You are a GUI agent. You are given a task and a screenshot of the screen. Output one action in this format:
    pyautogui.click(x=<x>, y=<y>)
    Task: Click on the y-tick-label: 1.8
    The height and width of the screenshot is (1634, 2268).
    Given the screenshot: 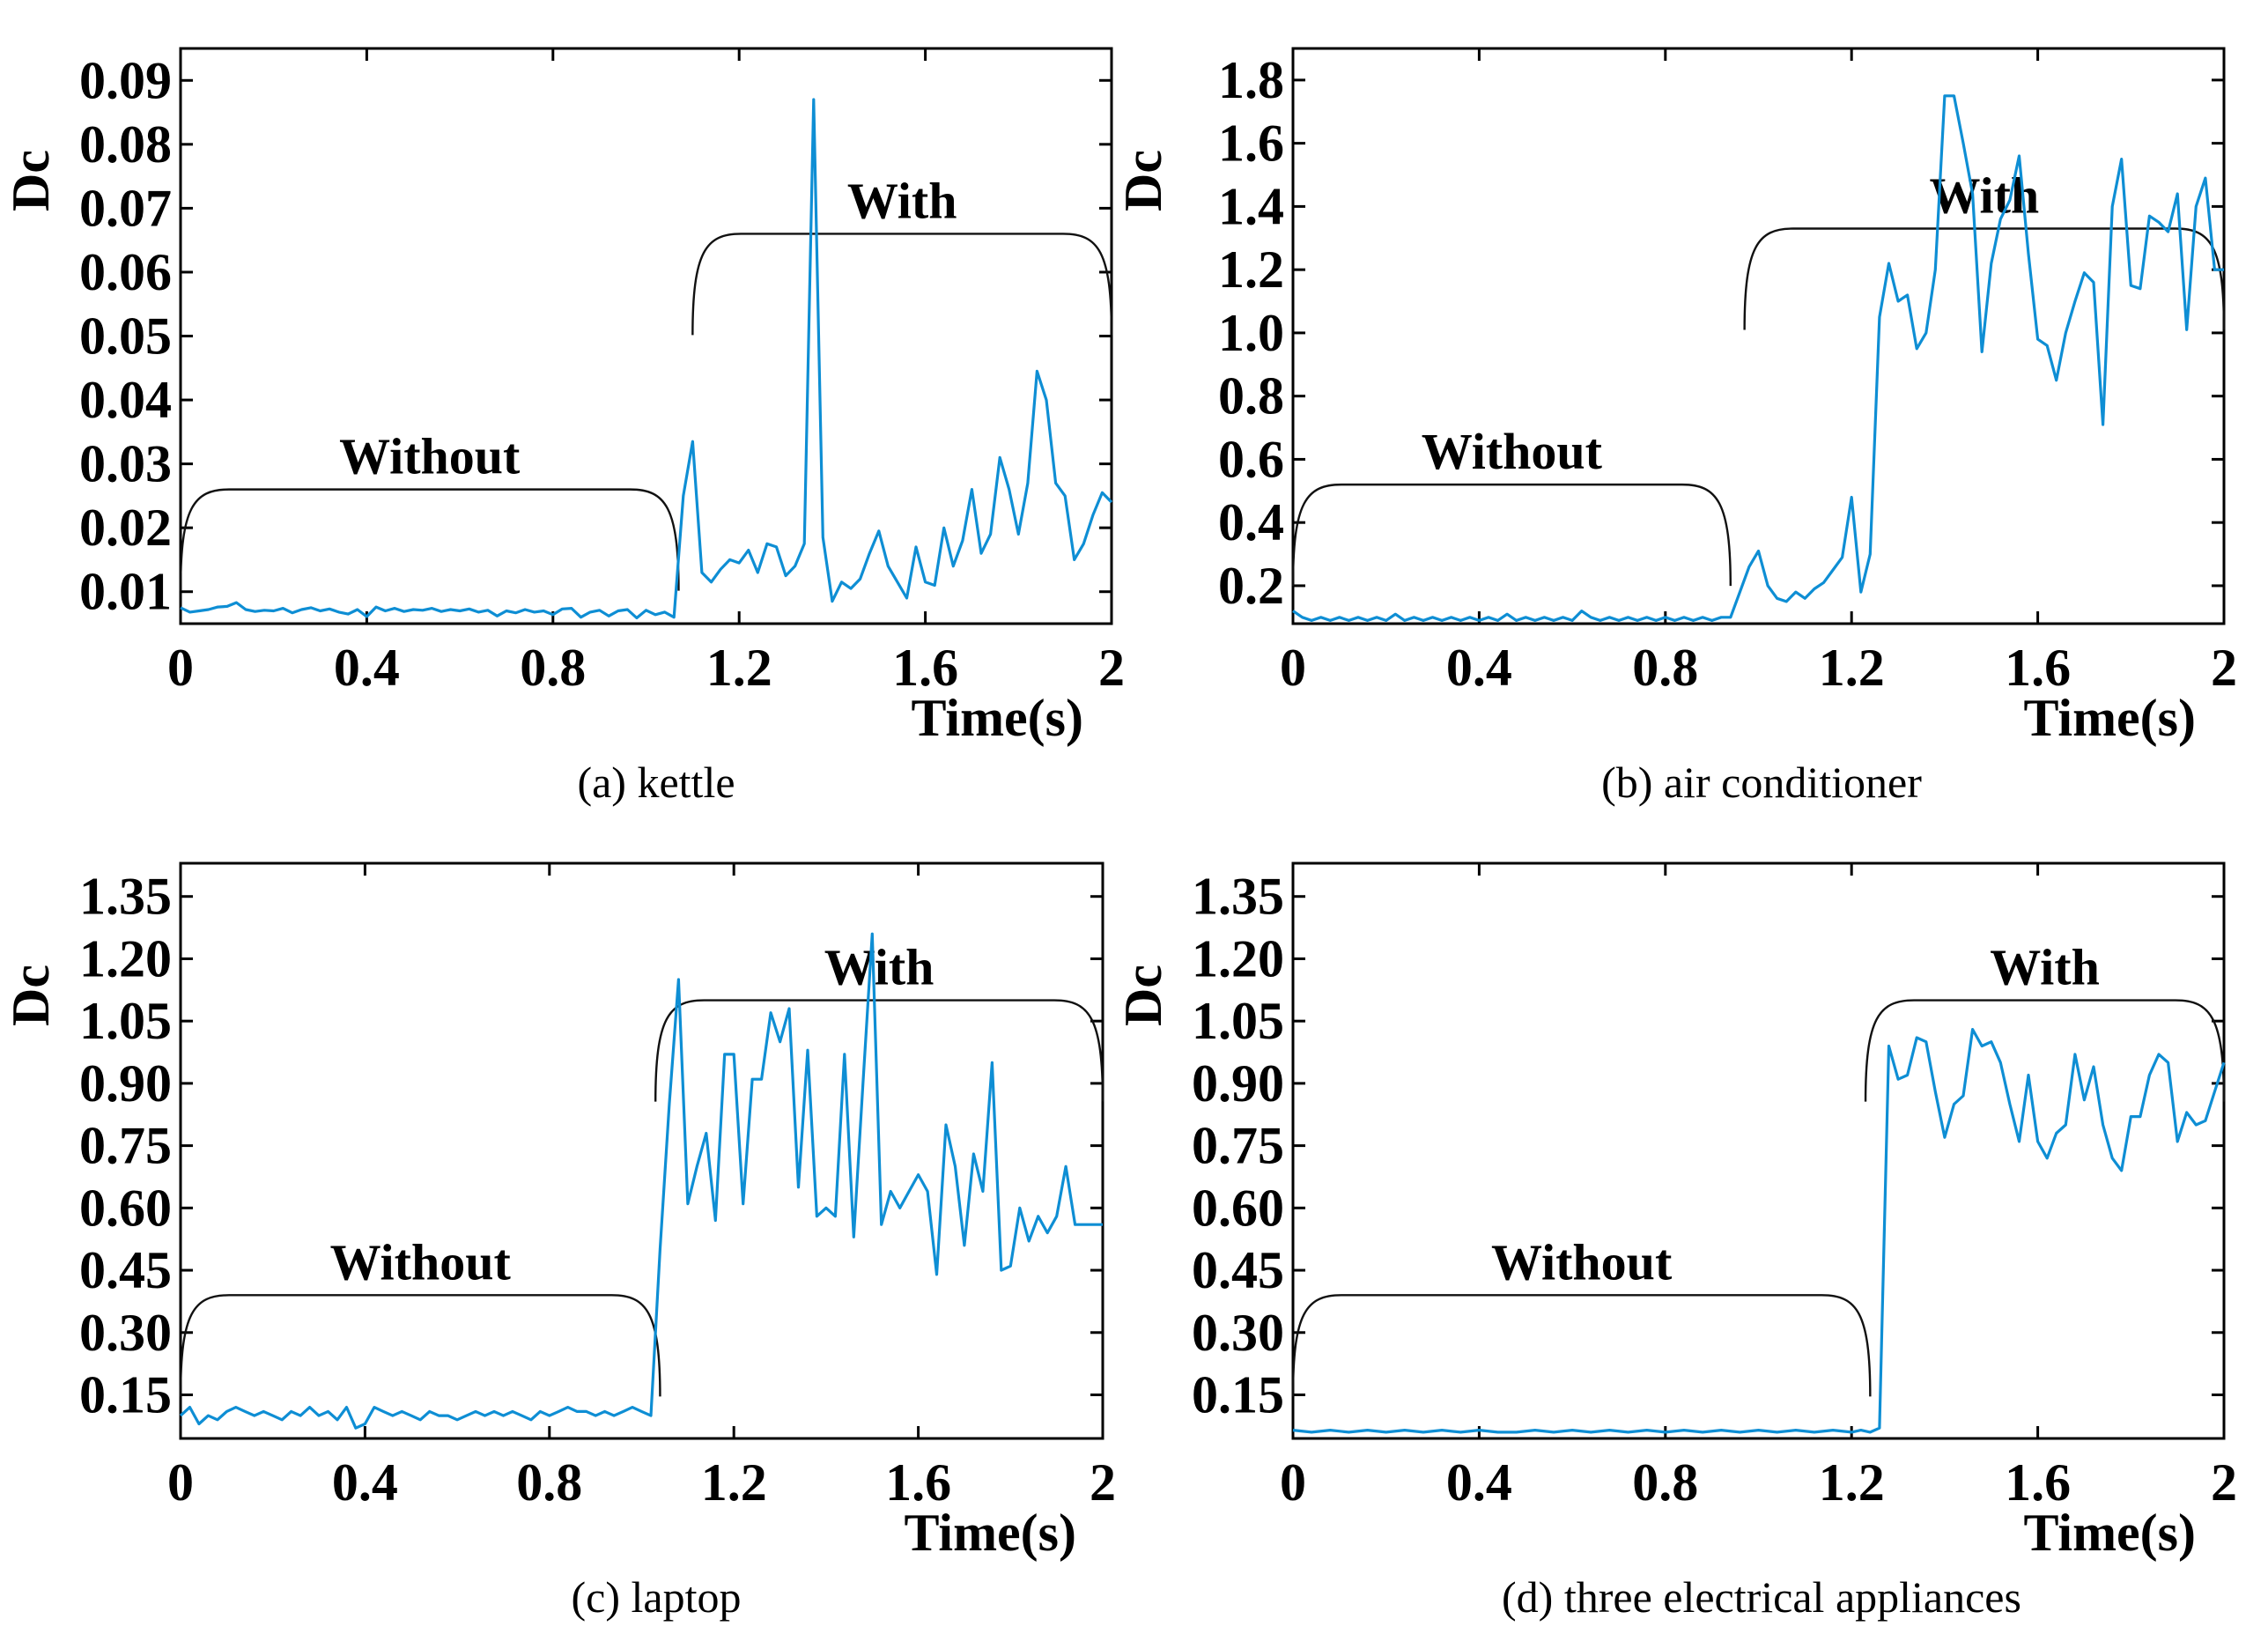 What is the action you would take?
    pyautogui.click(x=1251, y=80)
    